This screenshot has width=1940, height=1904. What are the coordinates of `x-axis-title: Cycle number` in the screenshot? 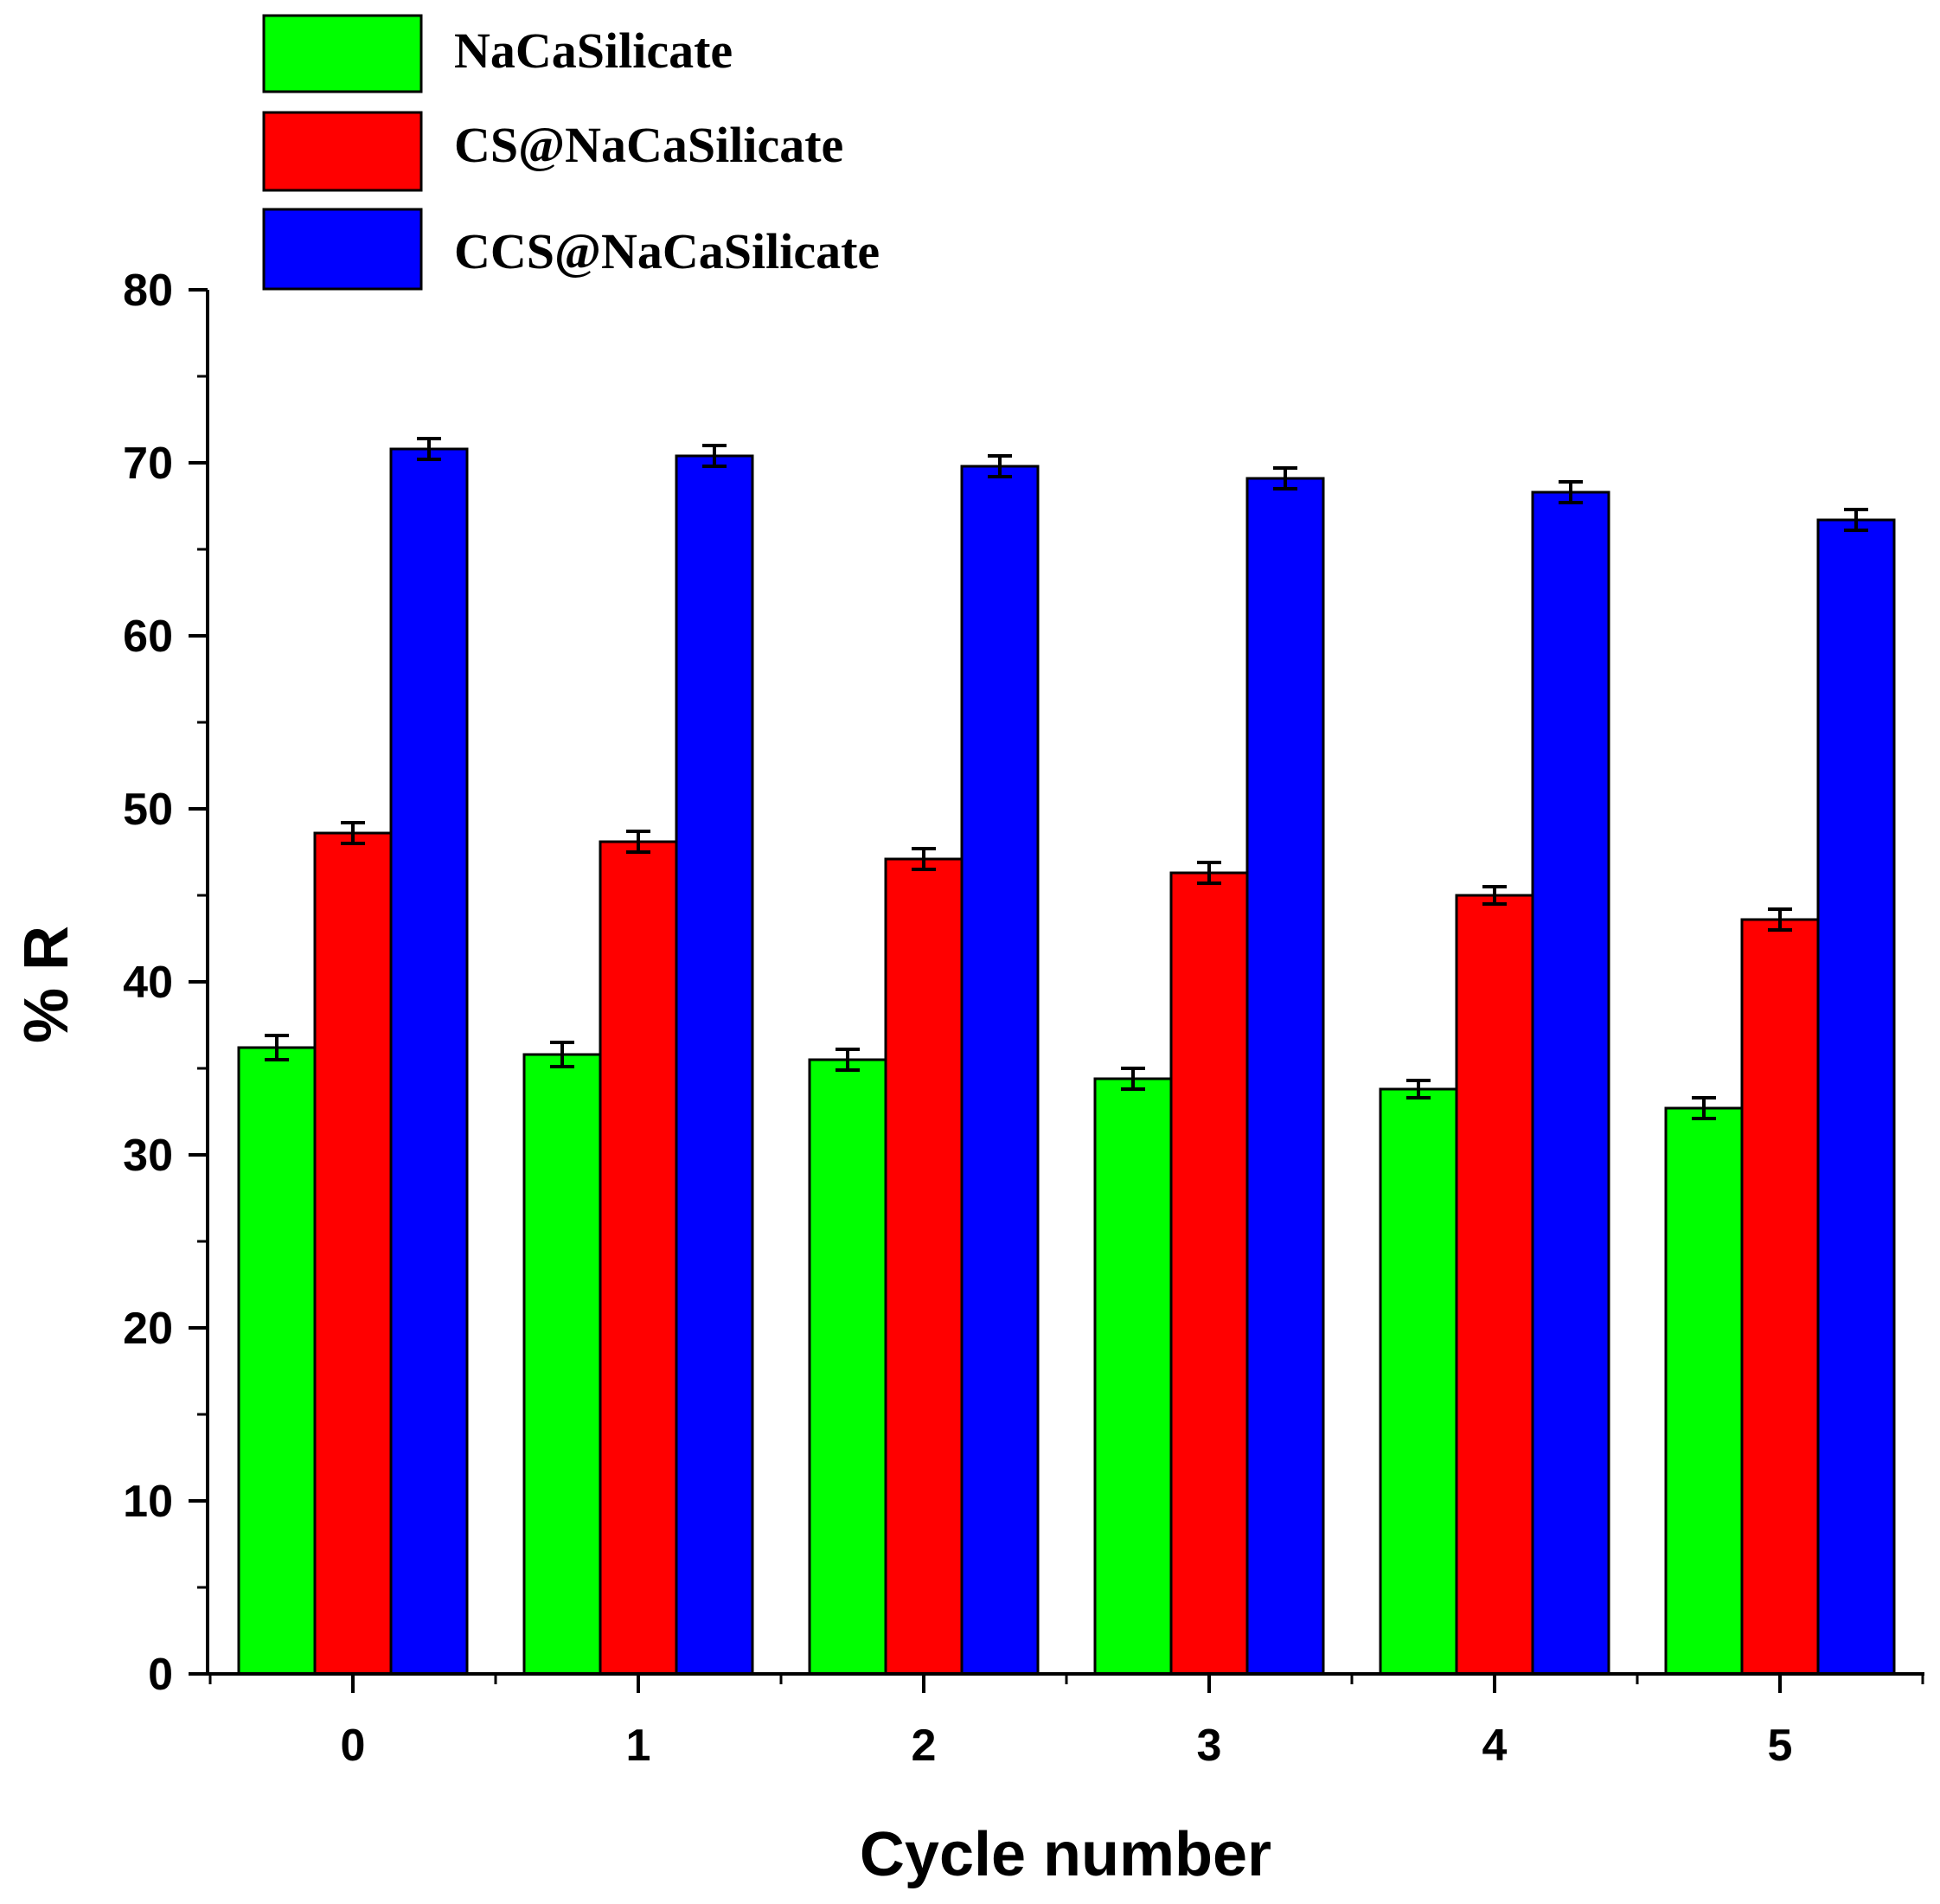 It's located at (1065, 1854).